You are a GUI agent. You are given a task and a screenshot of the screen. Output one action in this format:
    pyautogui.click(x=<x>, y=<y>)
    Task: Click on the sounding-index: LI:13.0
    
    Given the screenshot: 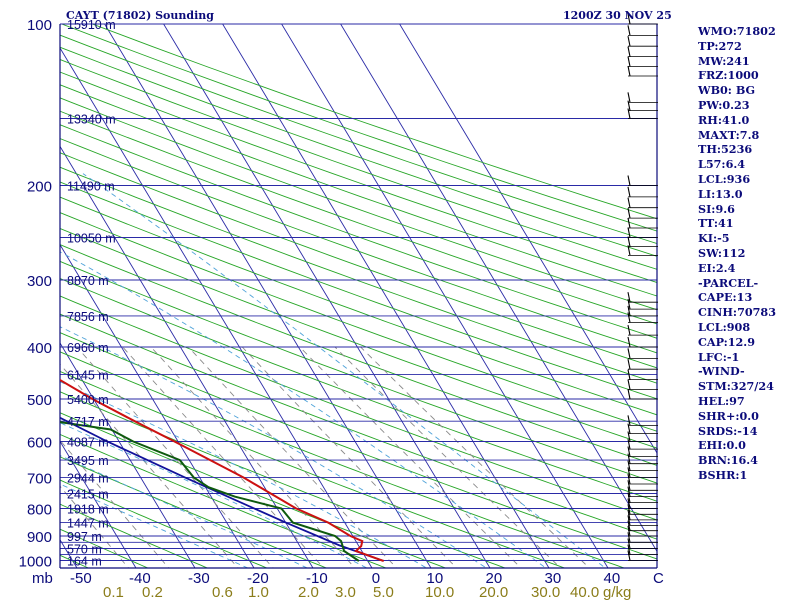 What is the action you would take?
    pyautogui.click(x=720, y=193)
    